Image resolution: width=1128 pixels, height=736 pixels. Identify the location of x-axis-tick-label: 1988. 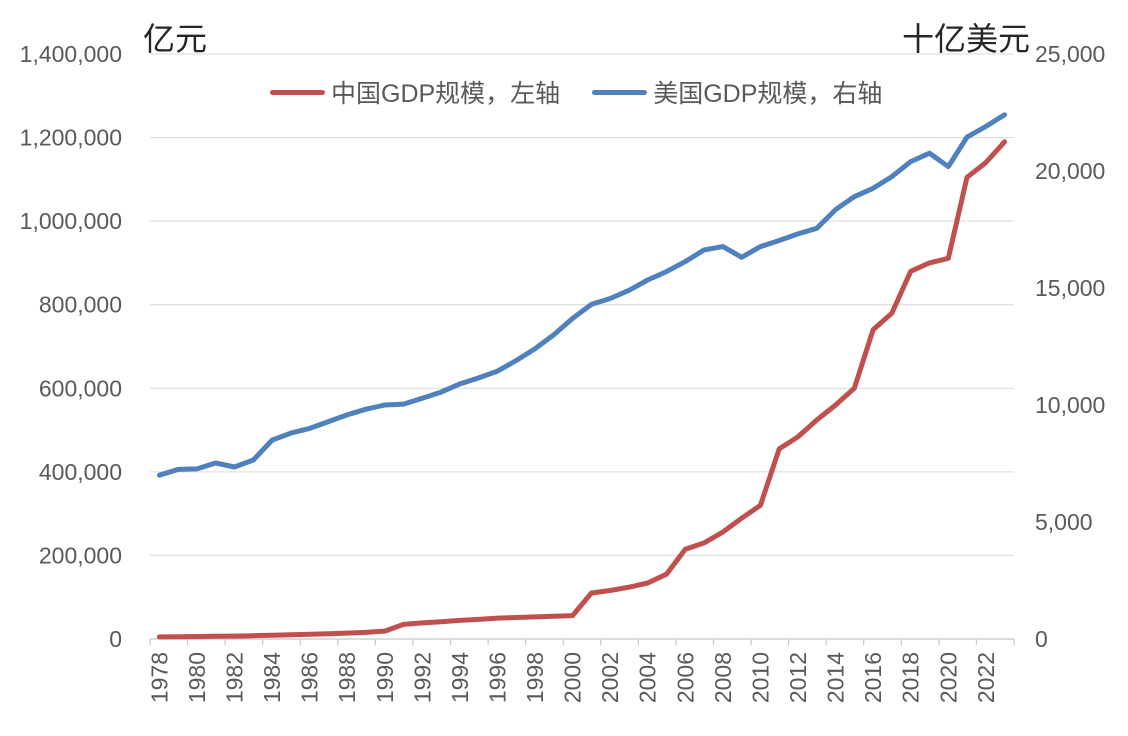
(347, 677).